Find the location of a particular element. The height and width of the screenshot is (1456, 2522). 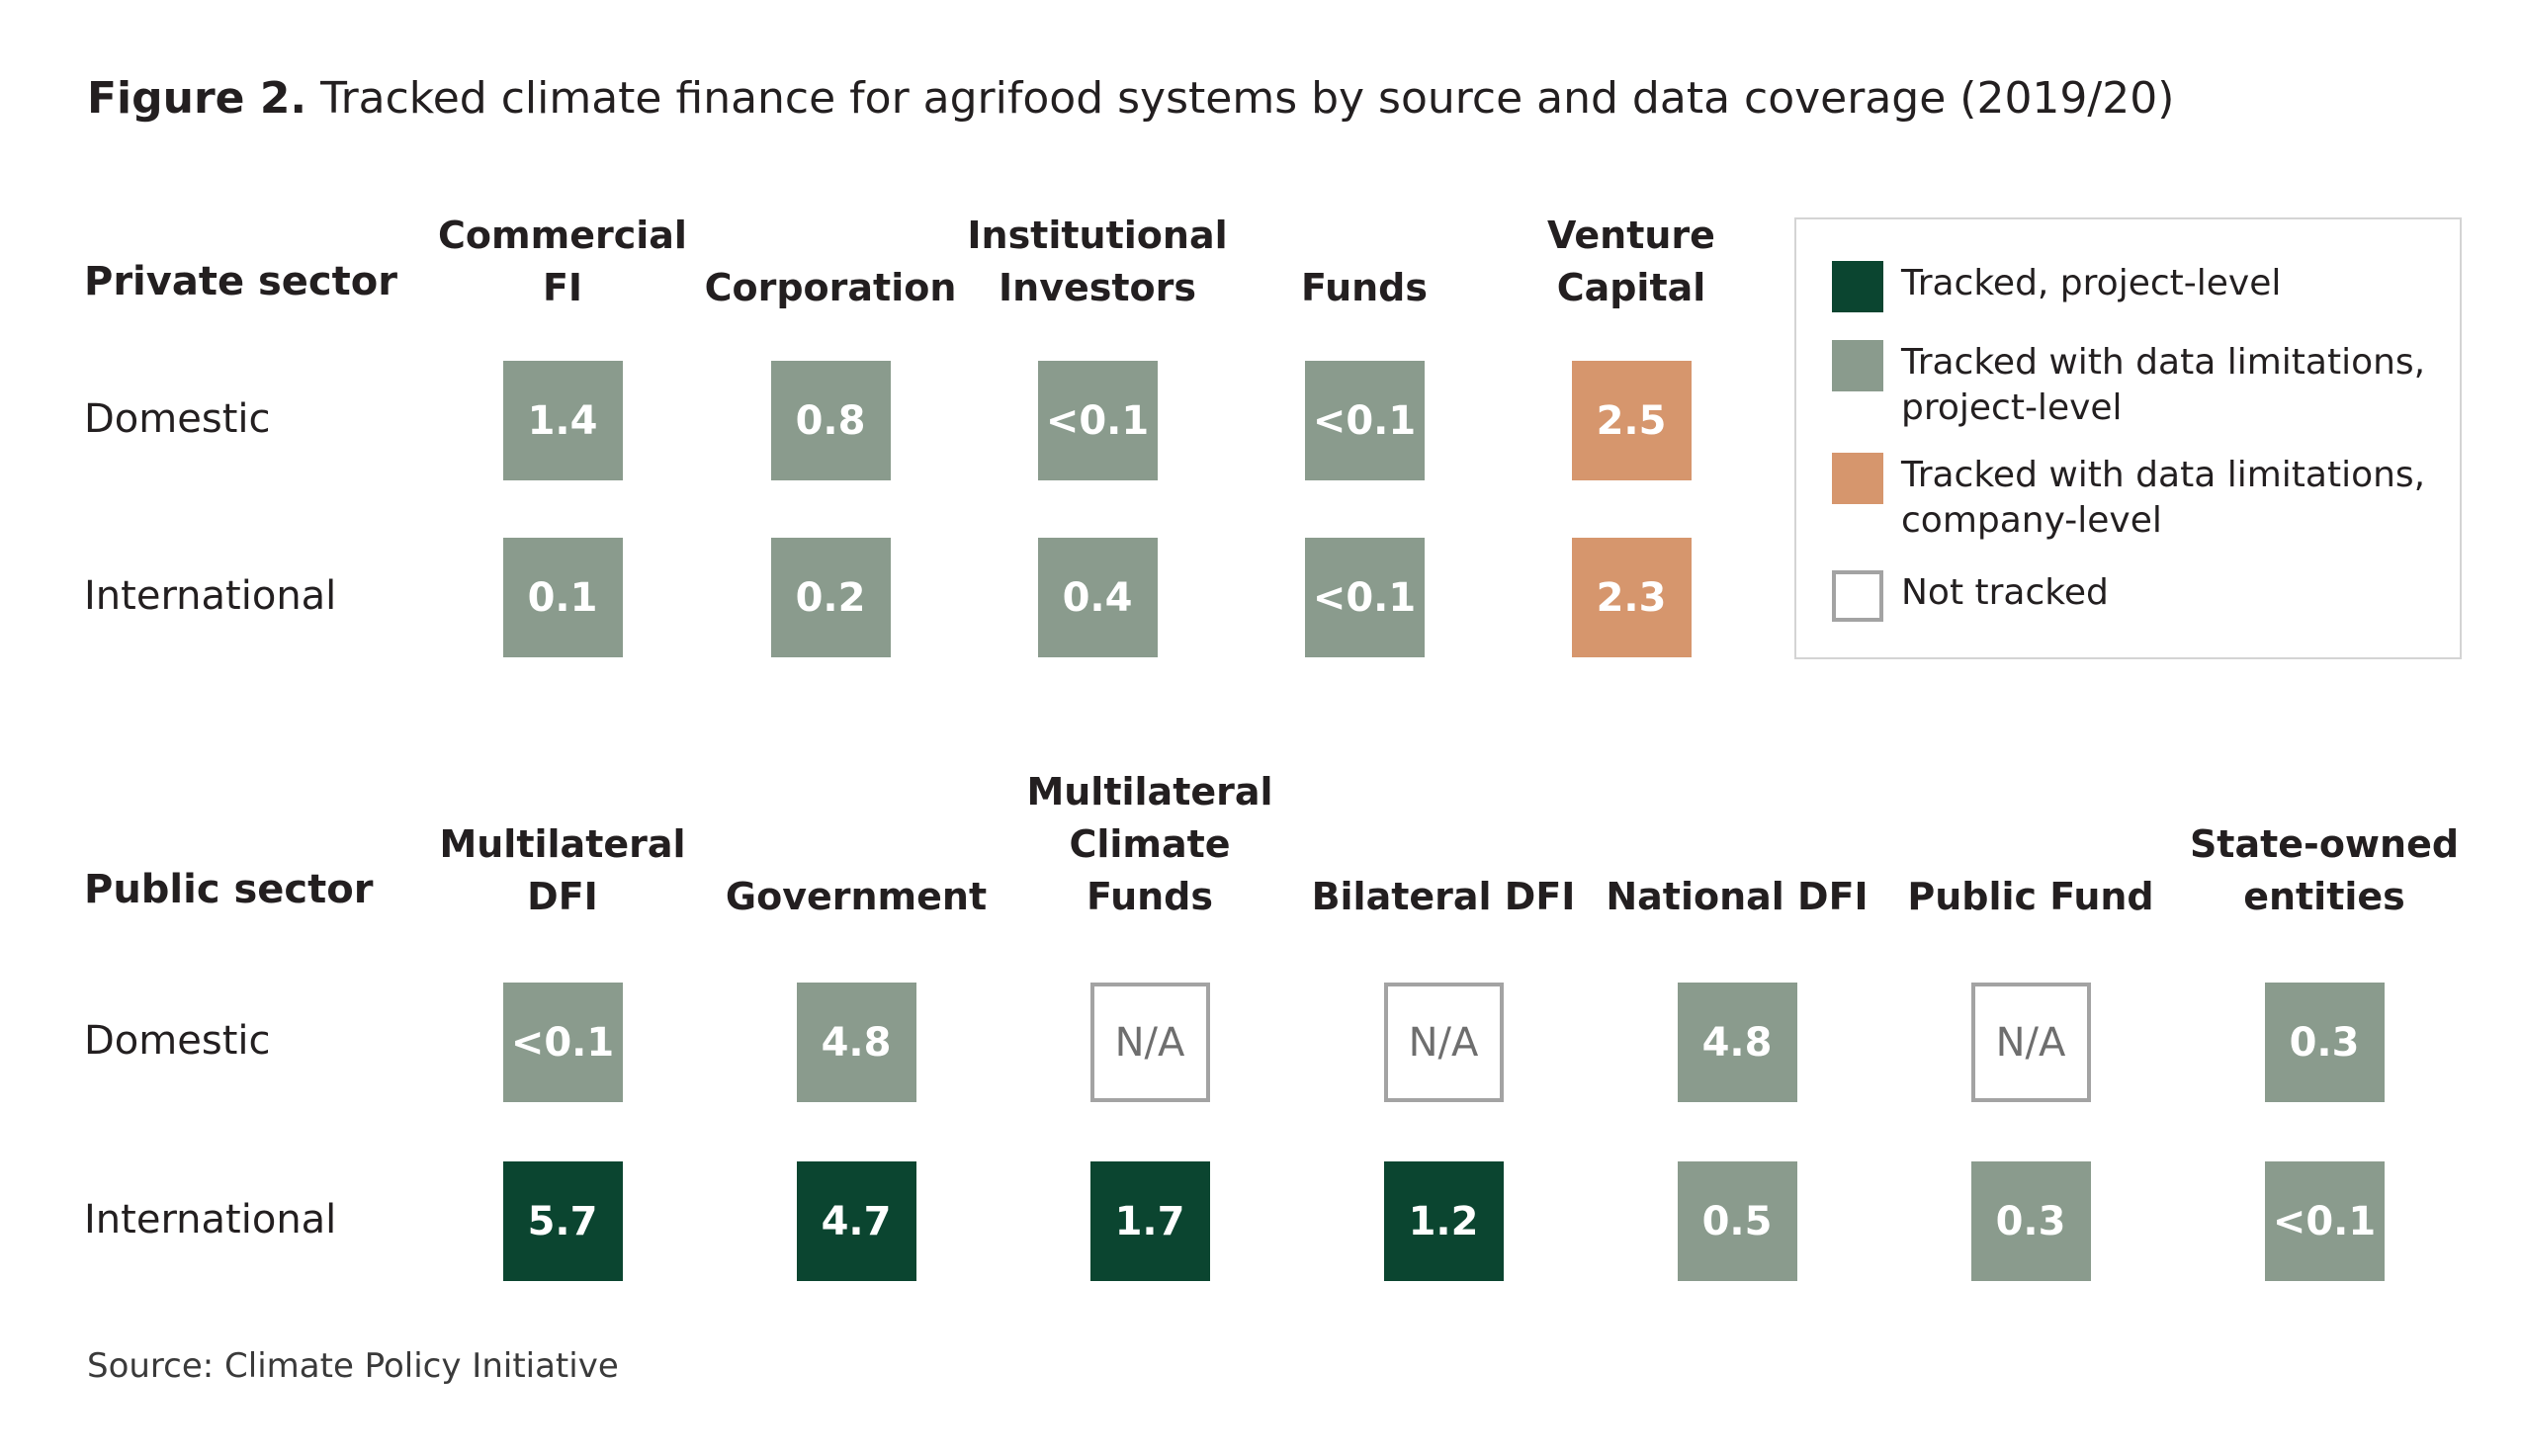

column-header: Institutional Investors is located at coordinates (1097, 261).